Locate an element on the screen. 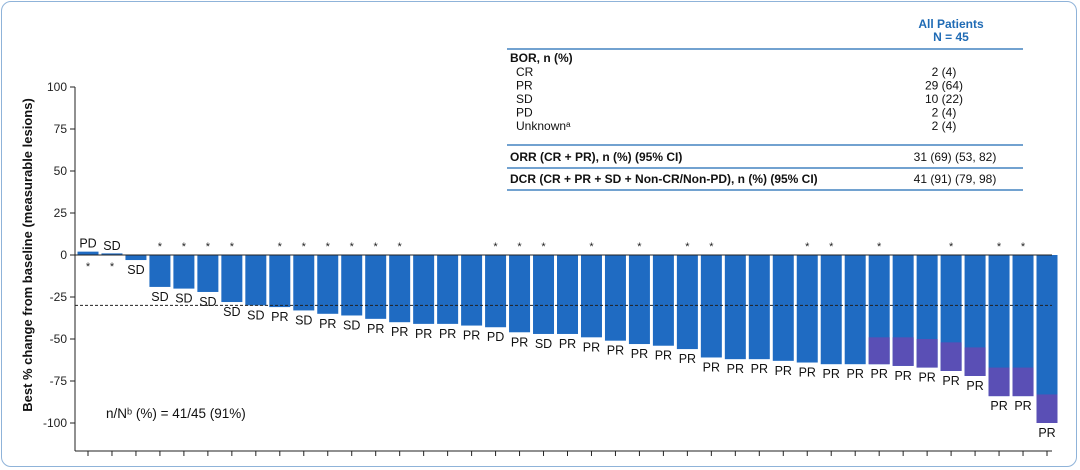 Image resolution: width=1080 pixels, height=470 pixels. response-rate-annotation: n/Nᵇ (%) = 41/45 (91%) is located at coordinates (176, 413).